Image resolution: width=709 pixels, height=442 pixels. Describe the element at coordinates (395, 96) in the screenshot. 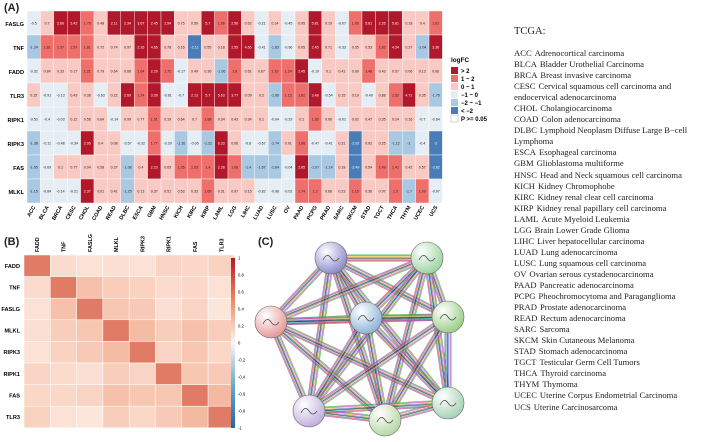

I see `cell-value: 1.52` at that location.